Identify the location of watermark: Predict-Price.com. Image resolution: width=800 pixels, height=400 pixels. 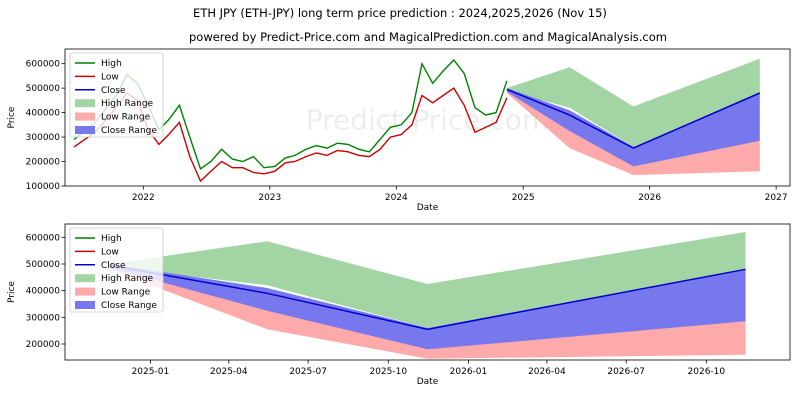
(428, 120).